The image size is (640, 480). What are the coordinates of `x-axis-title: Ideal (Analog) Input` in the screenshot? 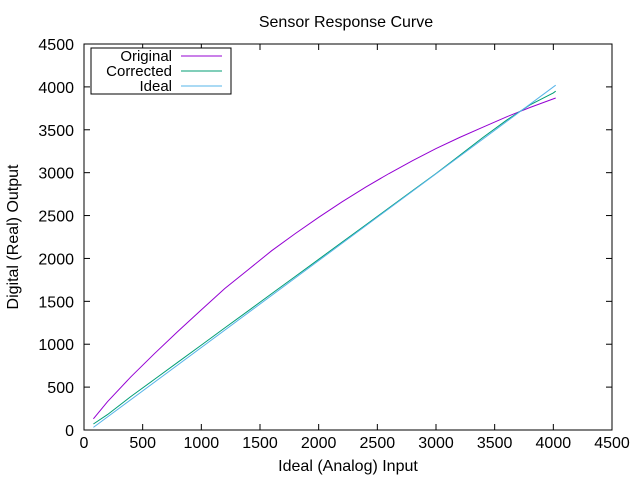 It's located at (348, 466).